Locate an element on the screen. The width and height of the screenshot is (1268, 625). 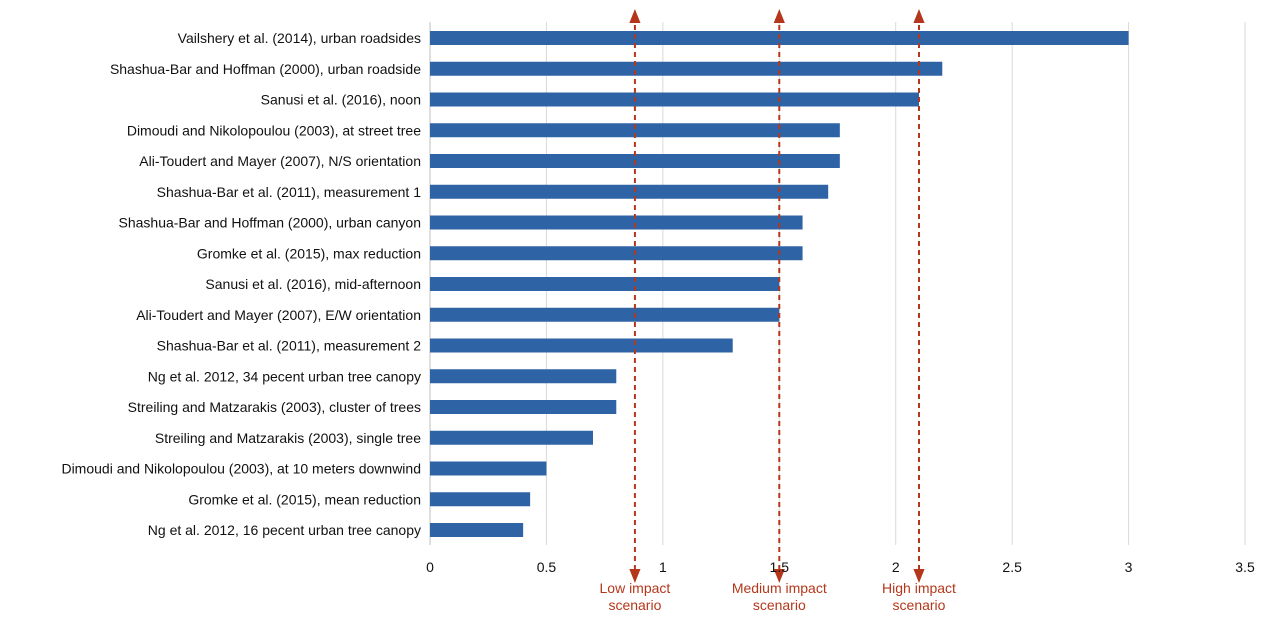
category-label: Gromke et al. (2015), max reduction is located at coordinates (309, 253).